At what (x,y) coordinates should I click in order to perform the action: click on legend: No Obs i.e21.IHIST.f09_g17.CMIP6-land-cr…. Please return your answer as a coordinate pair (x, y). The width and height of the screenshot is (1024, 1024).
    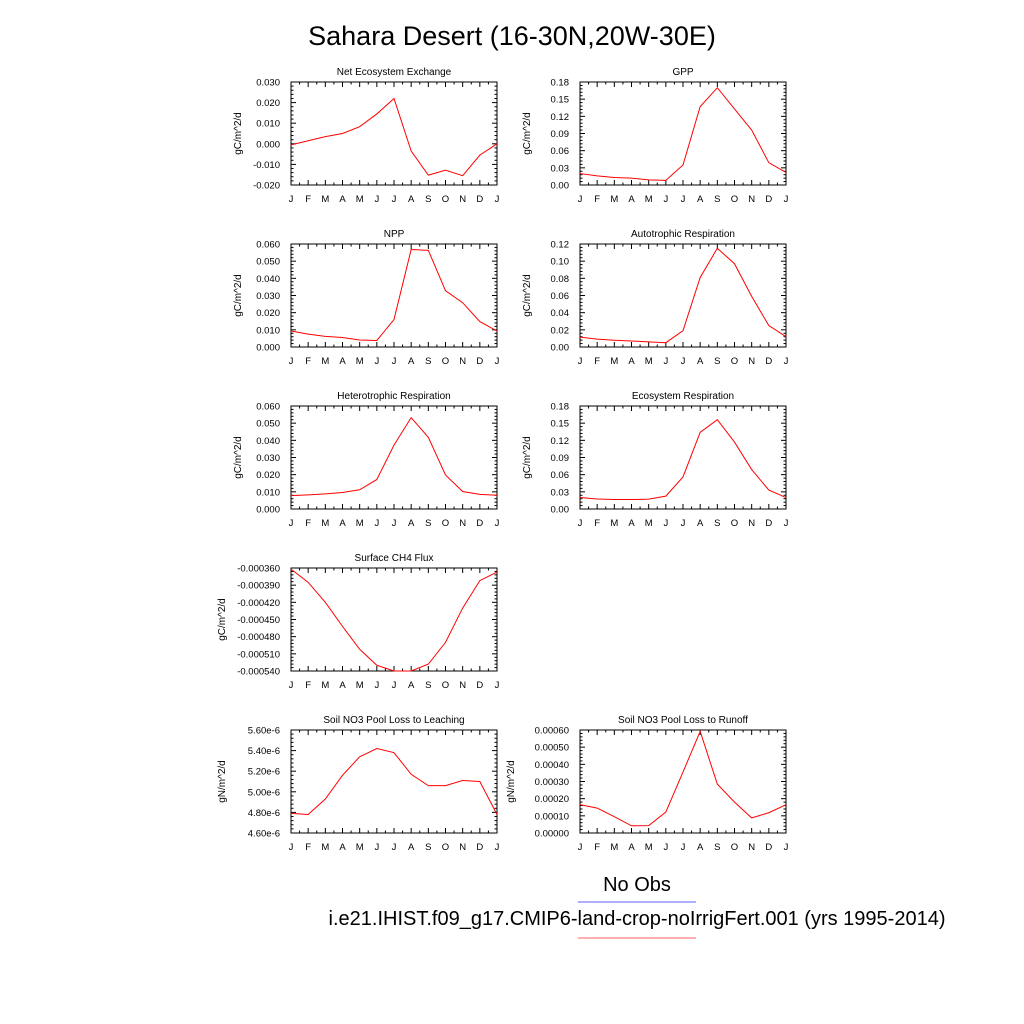
    Looking at the image, I should click on (637, 906).